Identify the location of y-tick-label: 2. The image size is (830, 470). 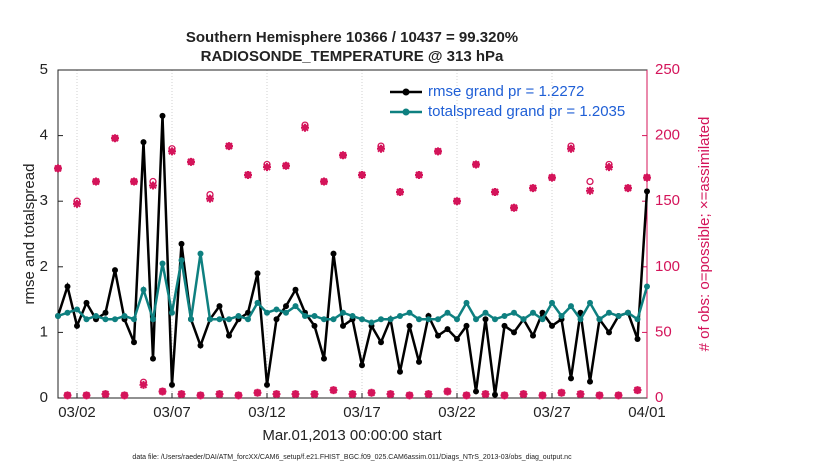
(44, 266).